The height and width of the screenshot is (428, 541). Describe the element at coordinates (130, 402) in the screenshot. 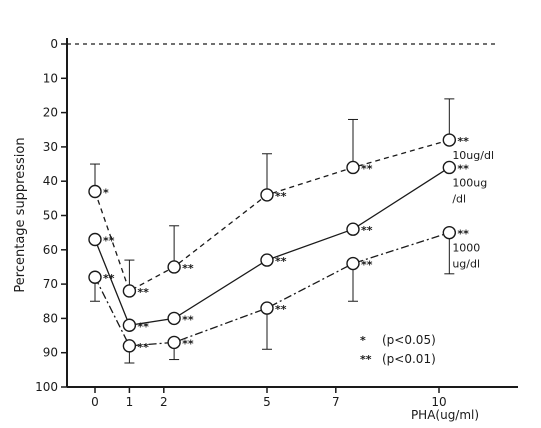

I see `x-tick-label: 1` at that location.